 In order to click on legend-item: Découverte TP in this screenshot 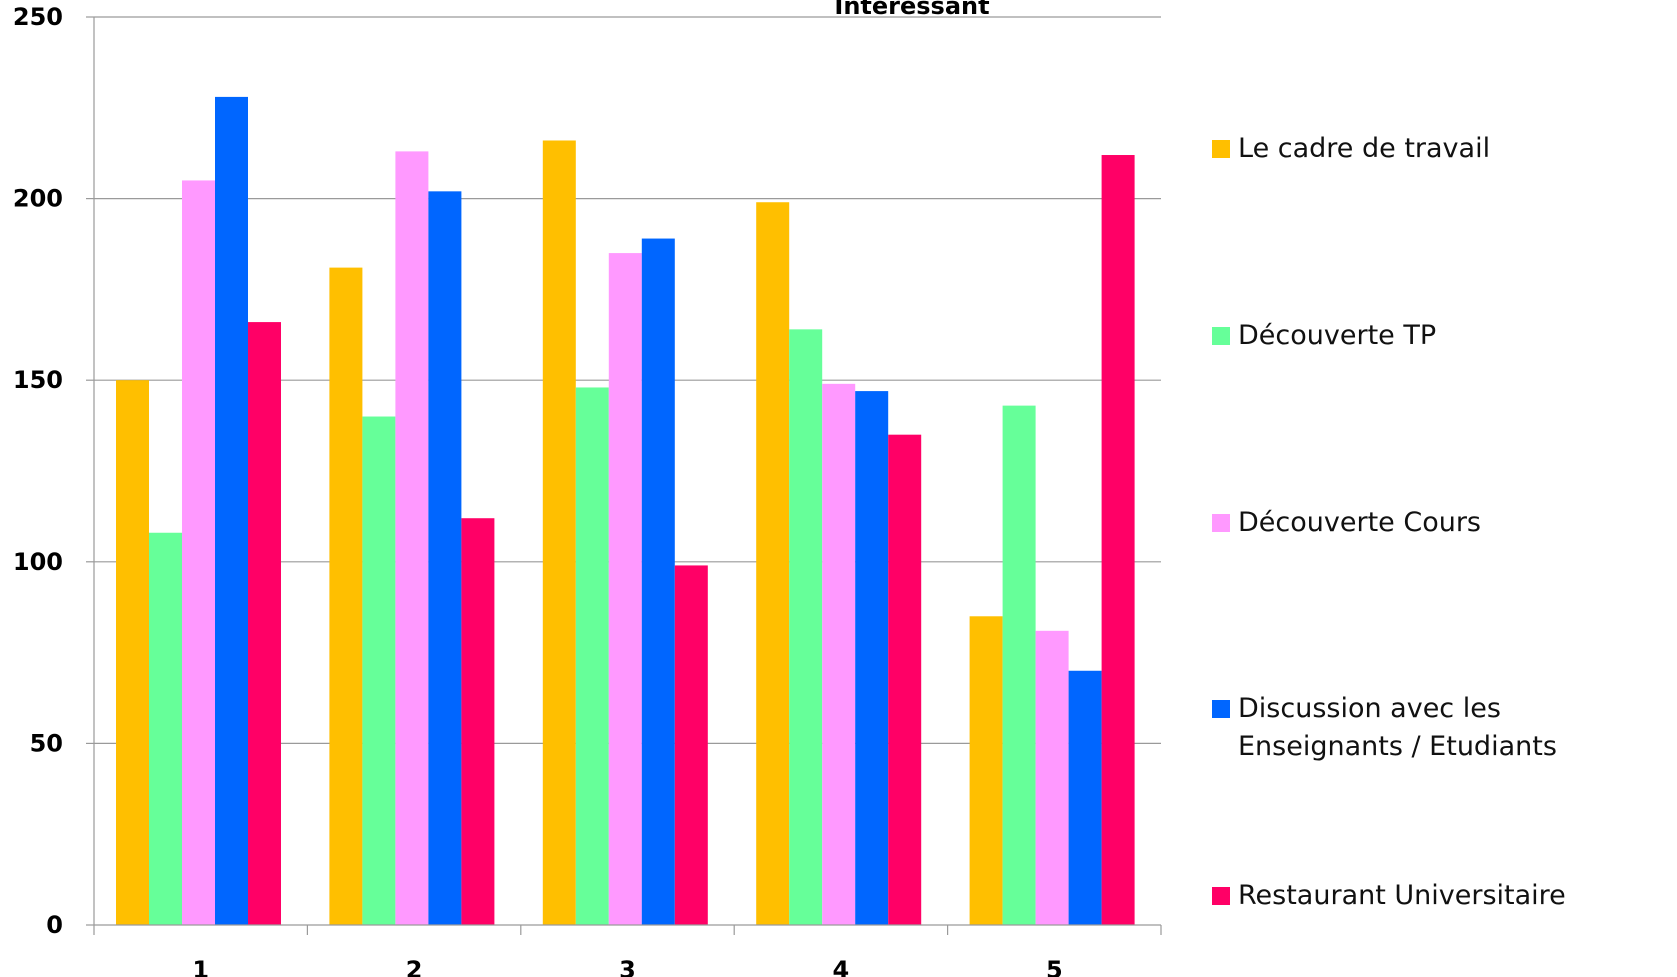, I will do `click(1442, 336)`.